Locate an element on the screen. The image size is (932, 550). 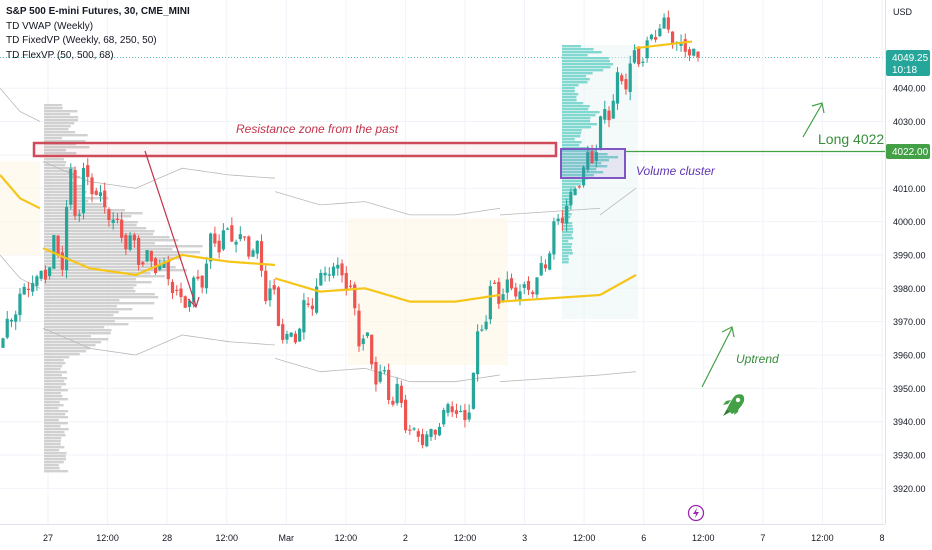
indicator-flexvp: TD FlexVP (50, 500, 68) is located at coordinates (60, 55).